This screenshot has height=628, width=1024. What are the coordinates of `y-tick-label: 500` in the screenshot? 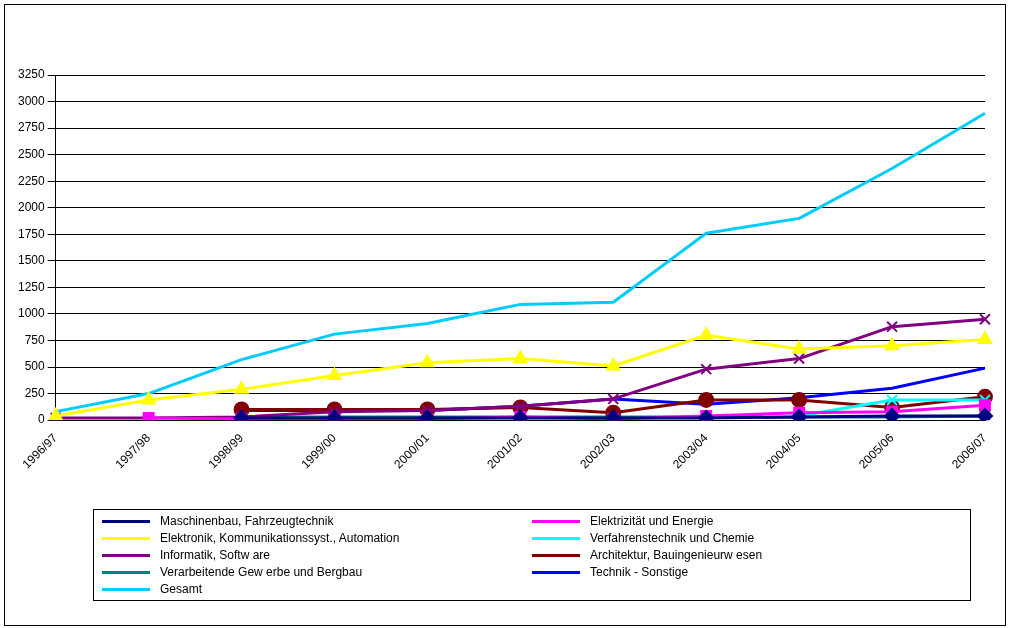 It's located at (35, 366).